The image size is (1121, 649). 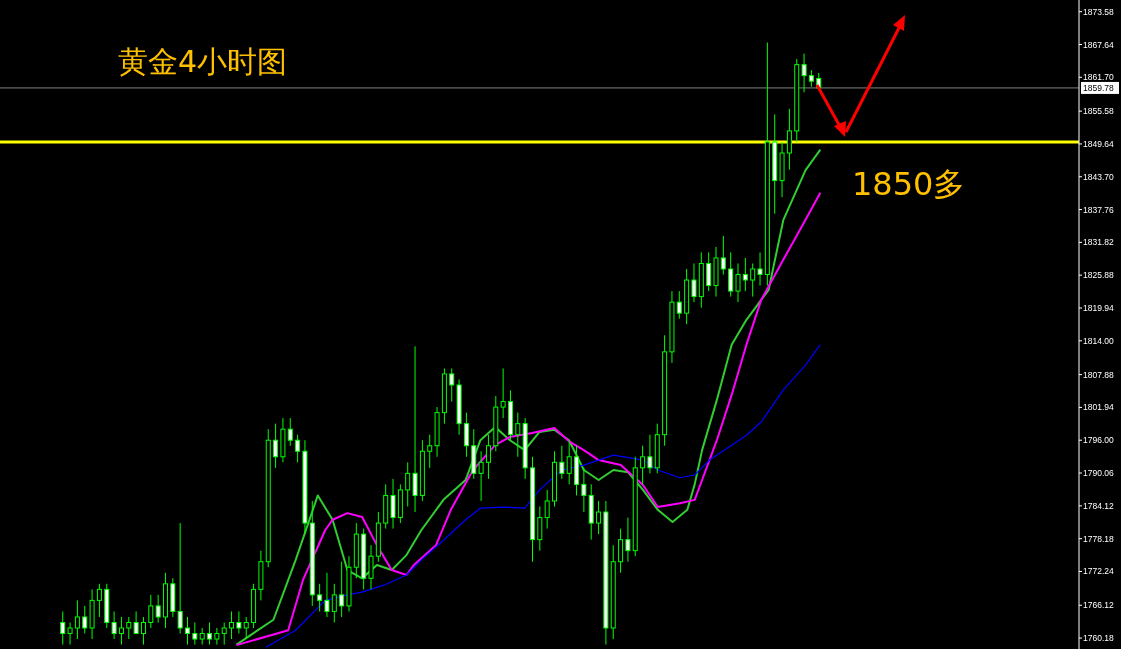 What do you see at coordinates (1098, 176) in the screenshot?
I see `y-tick-label: 1843.70` at bounding box center [1098, 176].